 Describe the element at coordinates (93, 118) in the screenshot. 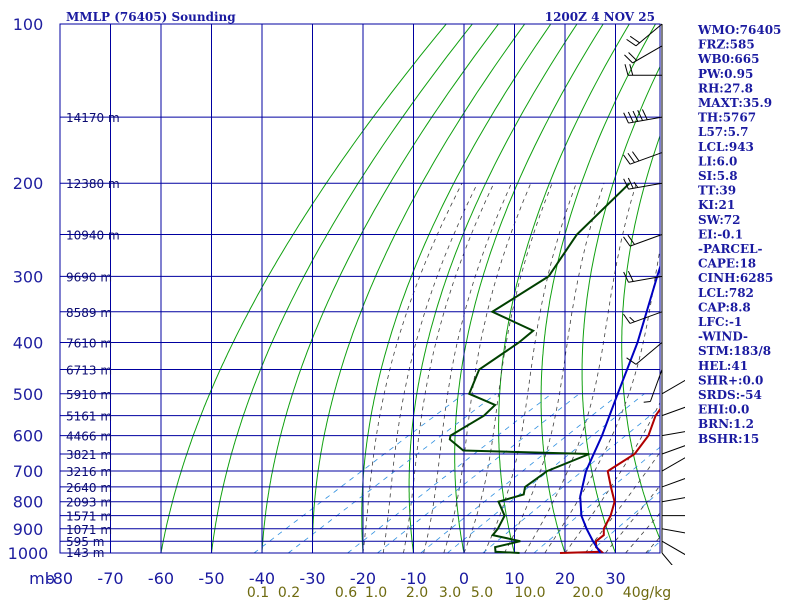

I see `height-label: 14170 m` at that location.